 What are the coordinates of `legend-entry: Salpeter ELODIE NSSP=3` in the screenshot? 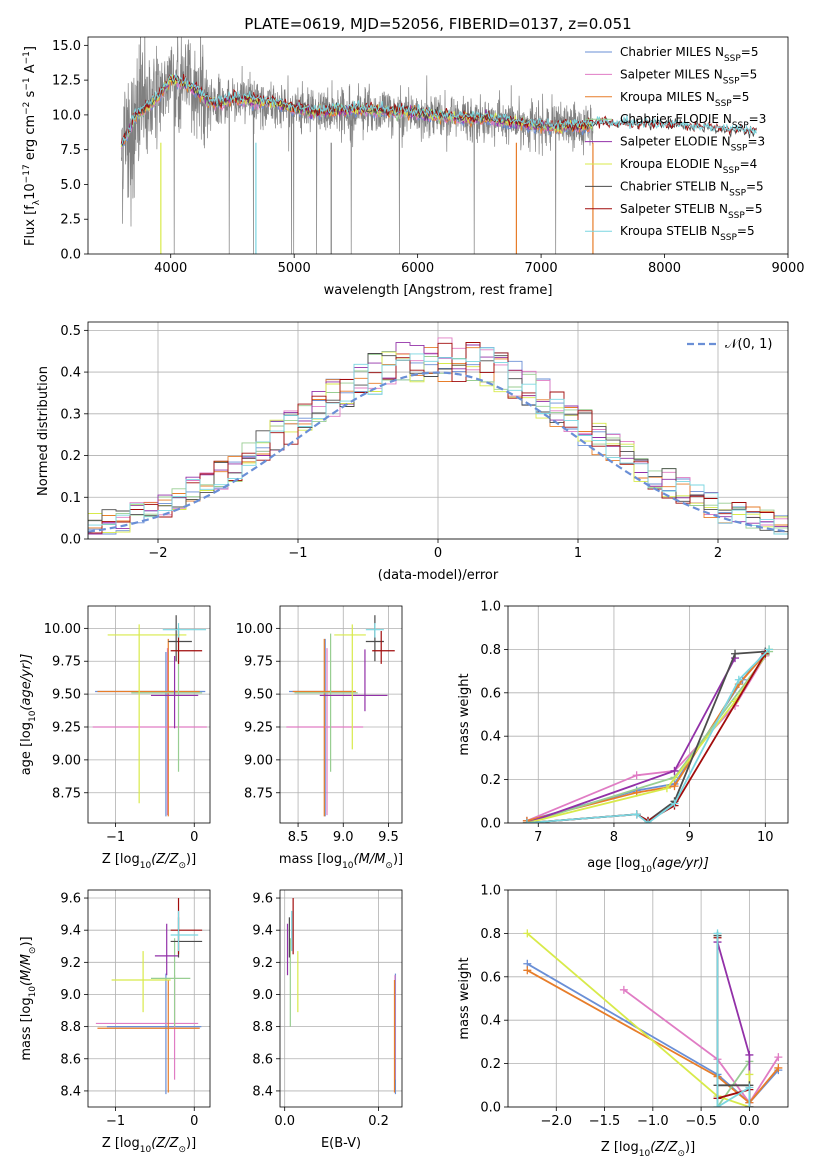 It's located at (692, 144).